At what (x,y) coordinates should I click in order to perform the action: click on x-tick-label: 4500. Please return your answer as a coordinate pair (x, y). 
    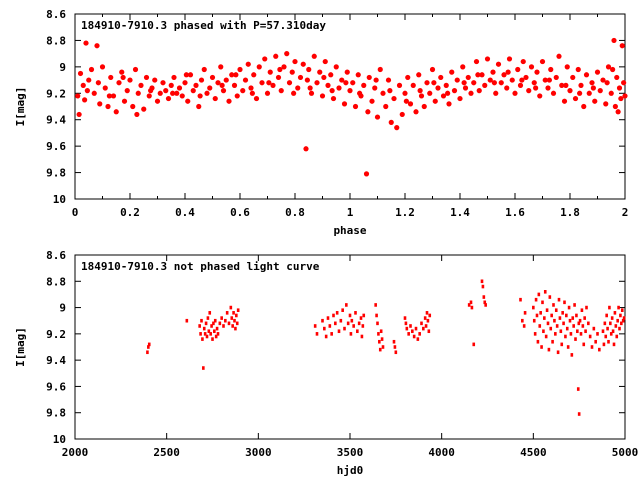
    Looking at the image, I should click on (533, 452).